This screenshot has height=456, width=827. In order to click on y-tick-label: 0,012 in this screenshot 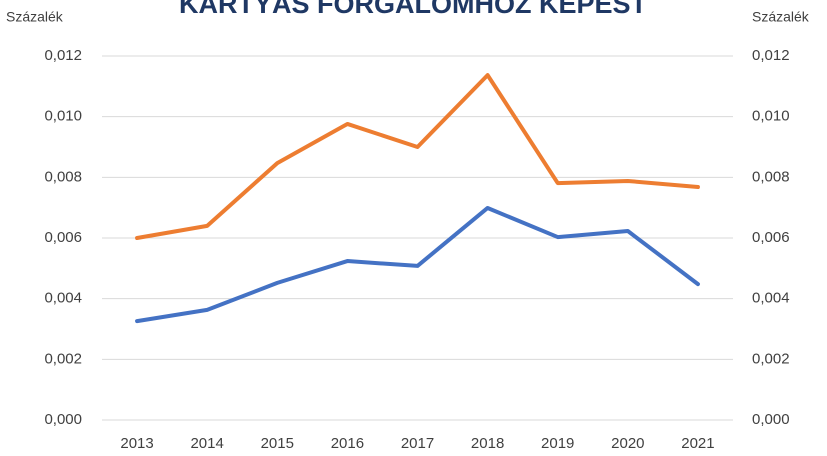, I will do `click(63, 55)`.